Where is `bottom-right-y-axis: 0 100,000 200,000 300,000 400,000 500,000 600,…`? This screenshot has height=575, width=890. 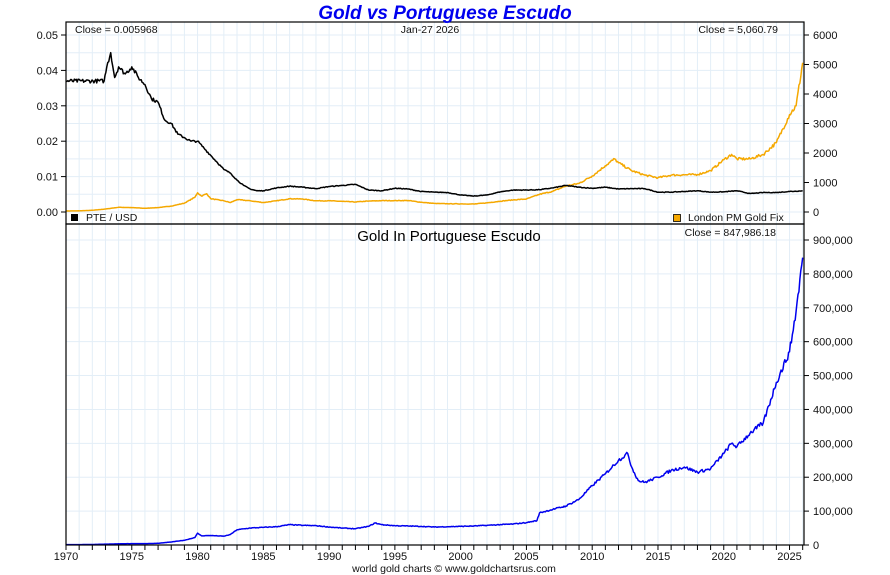 bottom-right-y-axis: 0 100,000 200,000 300,000 400,000 500,000 600,… is located at coordinates (828, 393).